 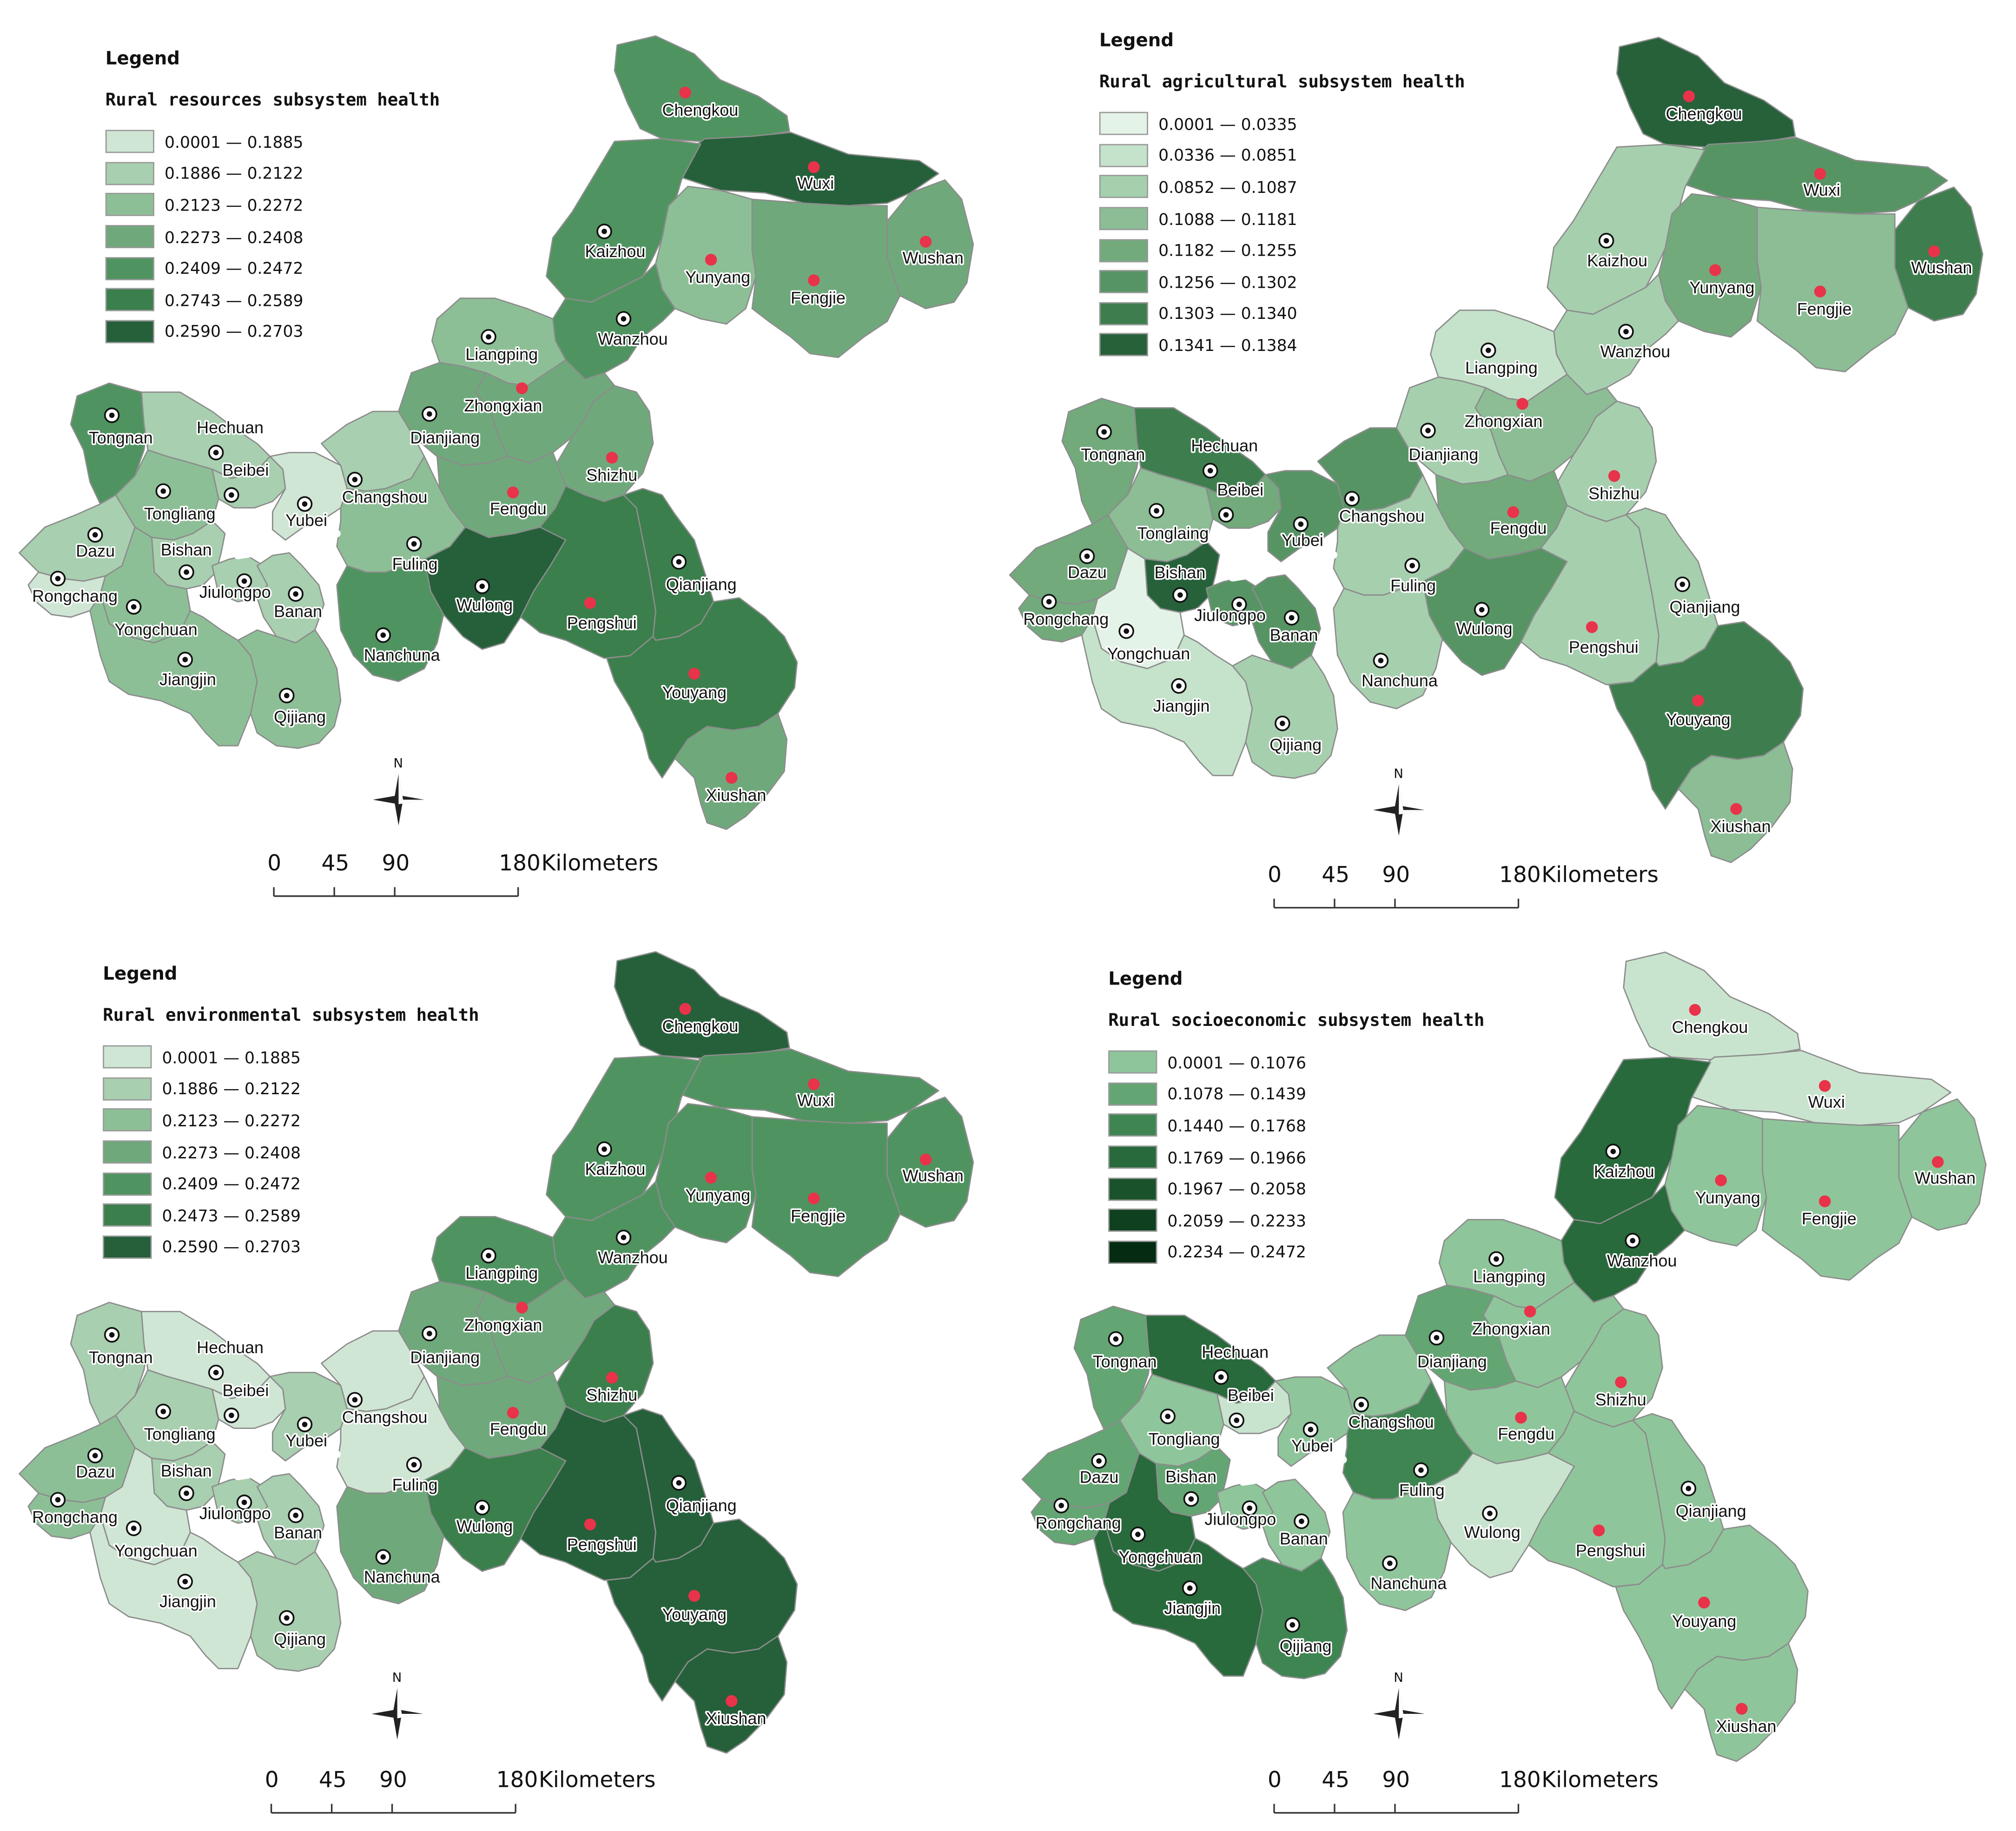 What do you see at coordinates (1282, 219) in the screenshot?
I see `legend-row: 0.1088 — 0.1181` at bounding box center [1282, 219].